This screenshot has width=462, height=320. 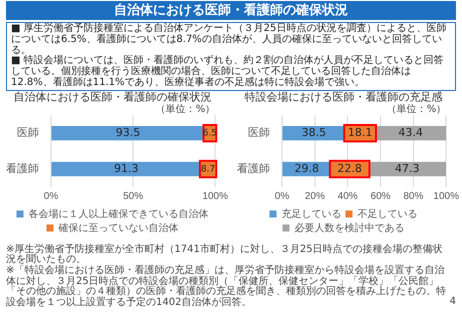 I want to click on data-label: 91.3, so click(x=126, y=168).